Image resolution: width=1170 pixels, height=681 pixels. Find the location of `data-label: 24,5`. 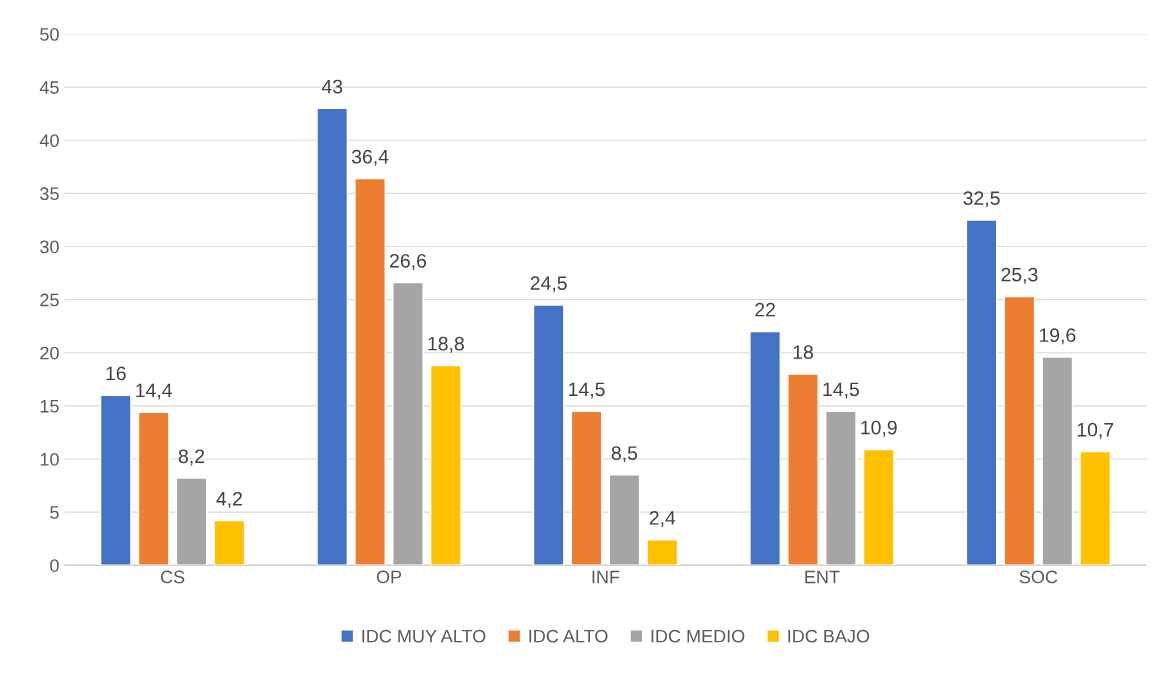

data-label: 24,5 is located at coordinates (548, 284).